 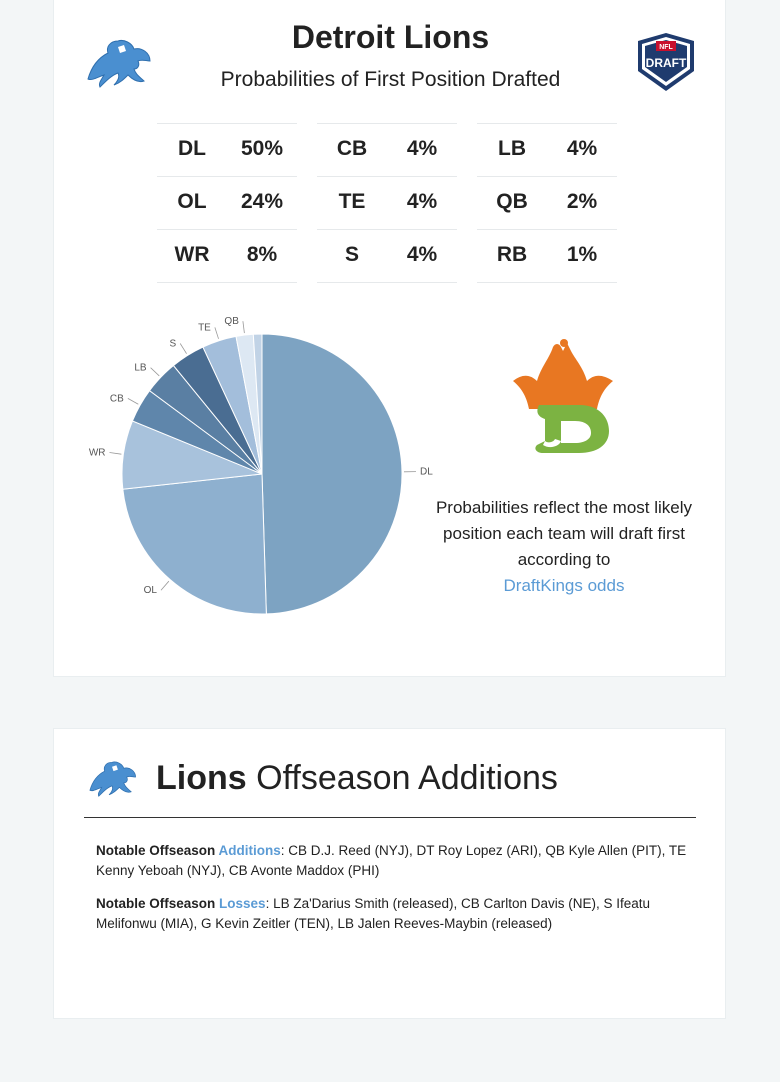 I want to click on probability-row: QB 2%, so click(x=547, y=202).